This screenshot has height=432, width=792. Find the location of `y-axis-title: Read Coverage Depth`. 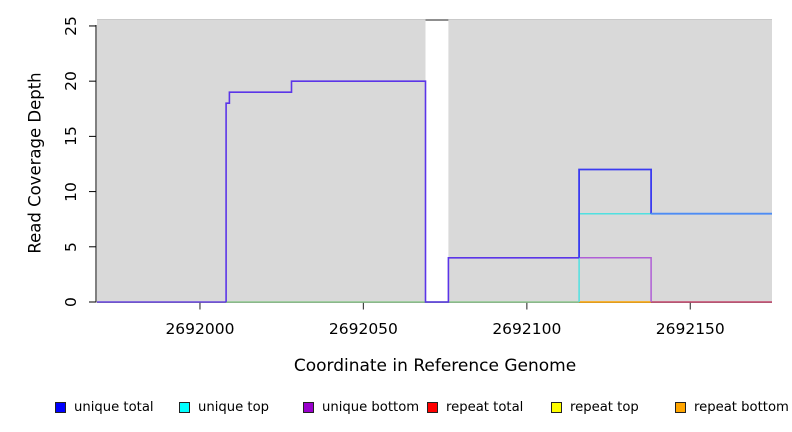

y-axis-title: Read Coverage Depth is located at coordinates (35, 163).